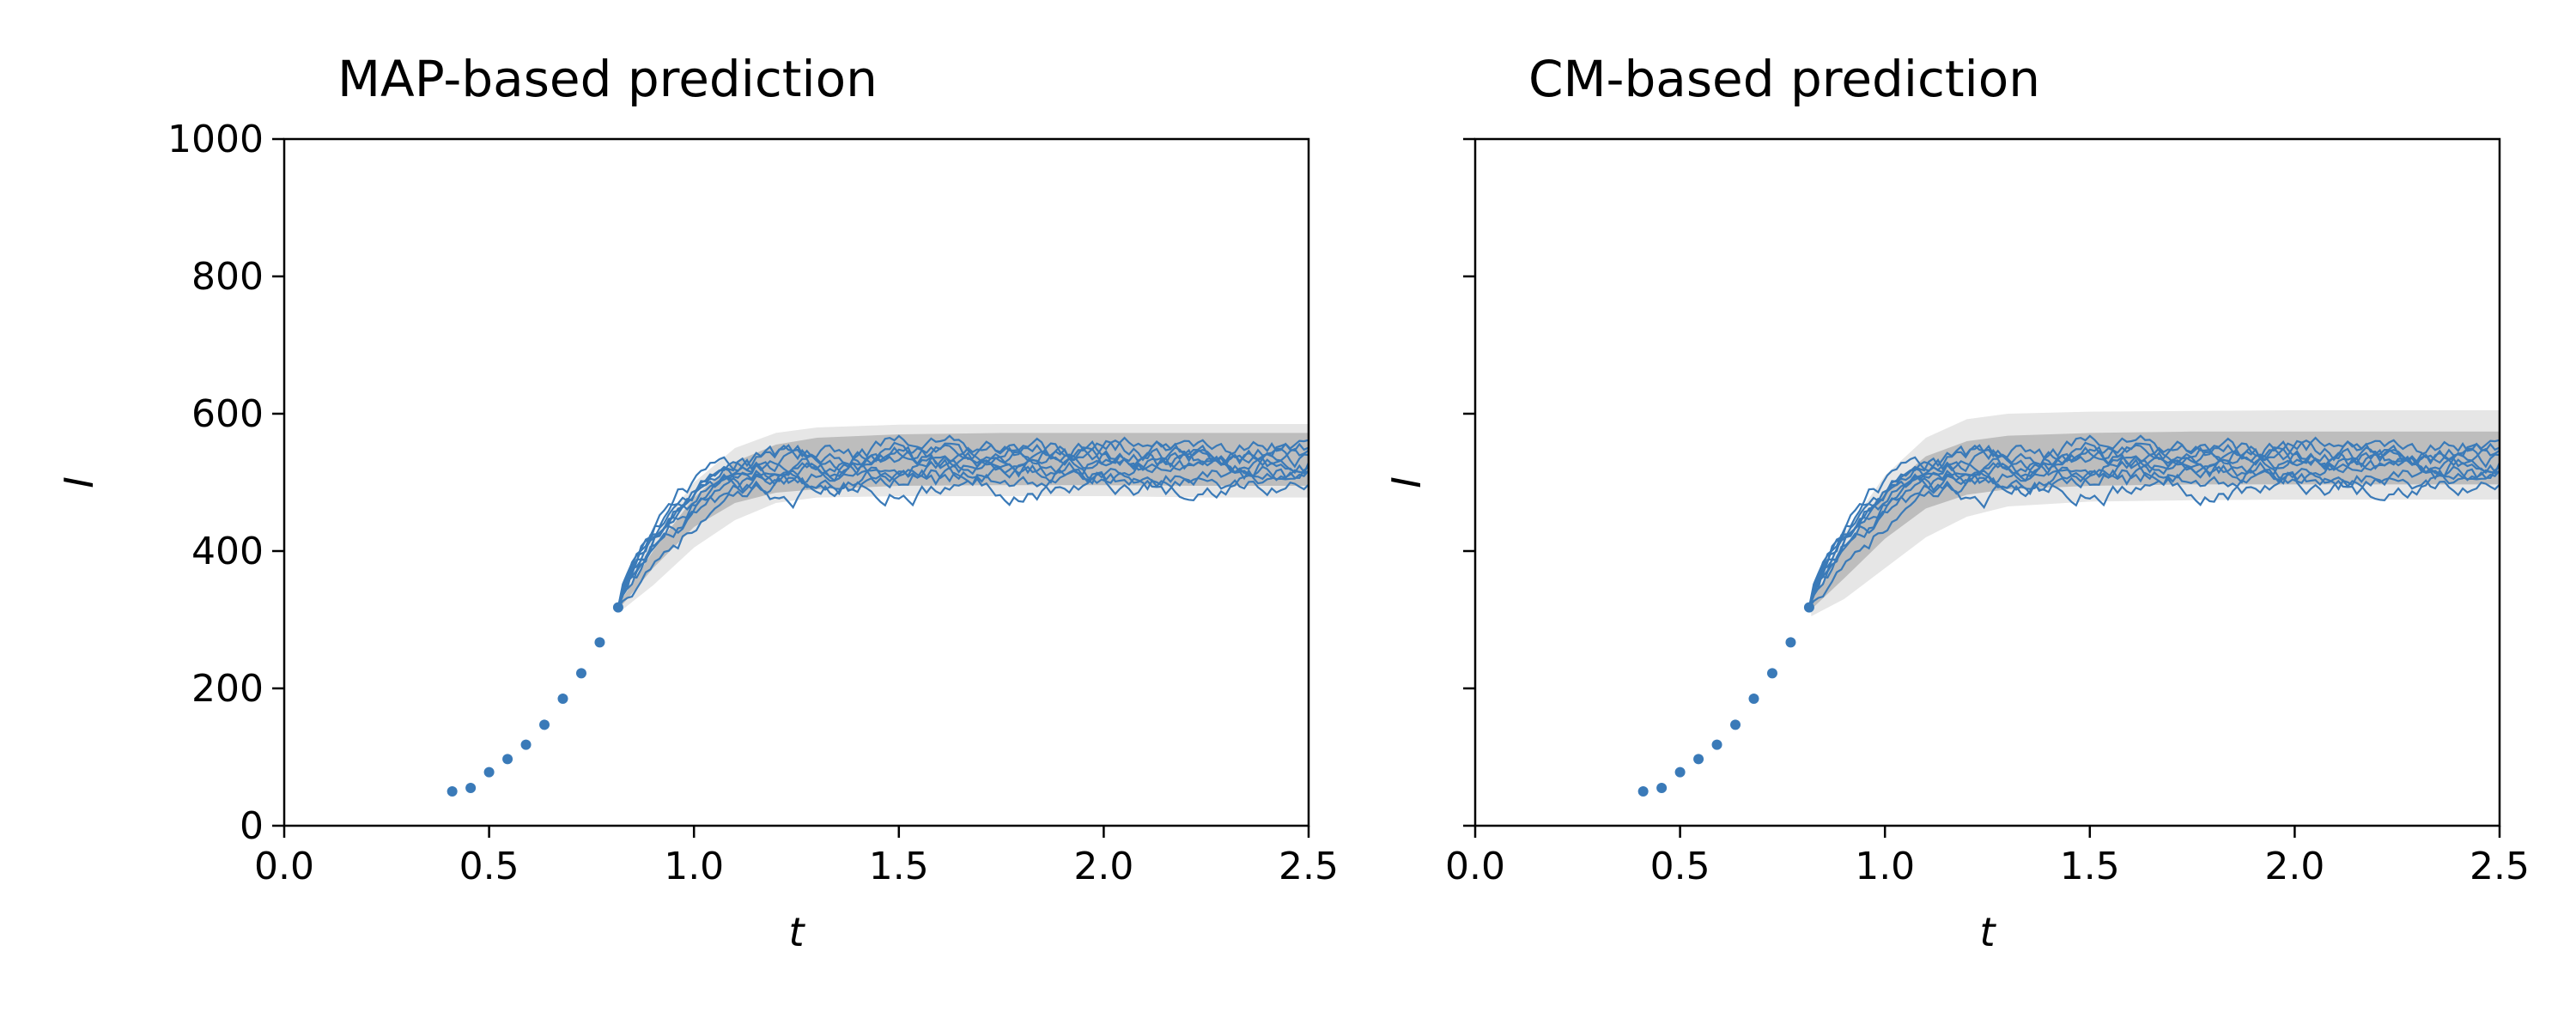 This screenshot has width=2576, height=1030. What do you see at coordinates (228, 689) in the screenshot?
I see `y-tick-label: 200` at bounding box center [228, 689].